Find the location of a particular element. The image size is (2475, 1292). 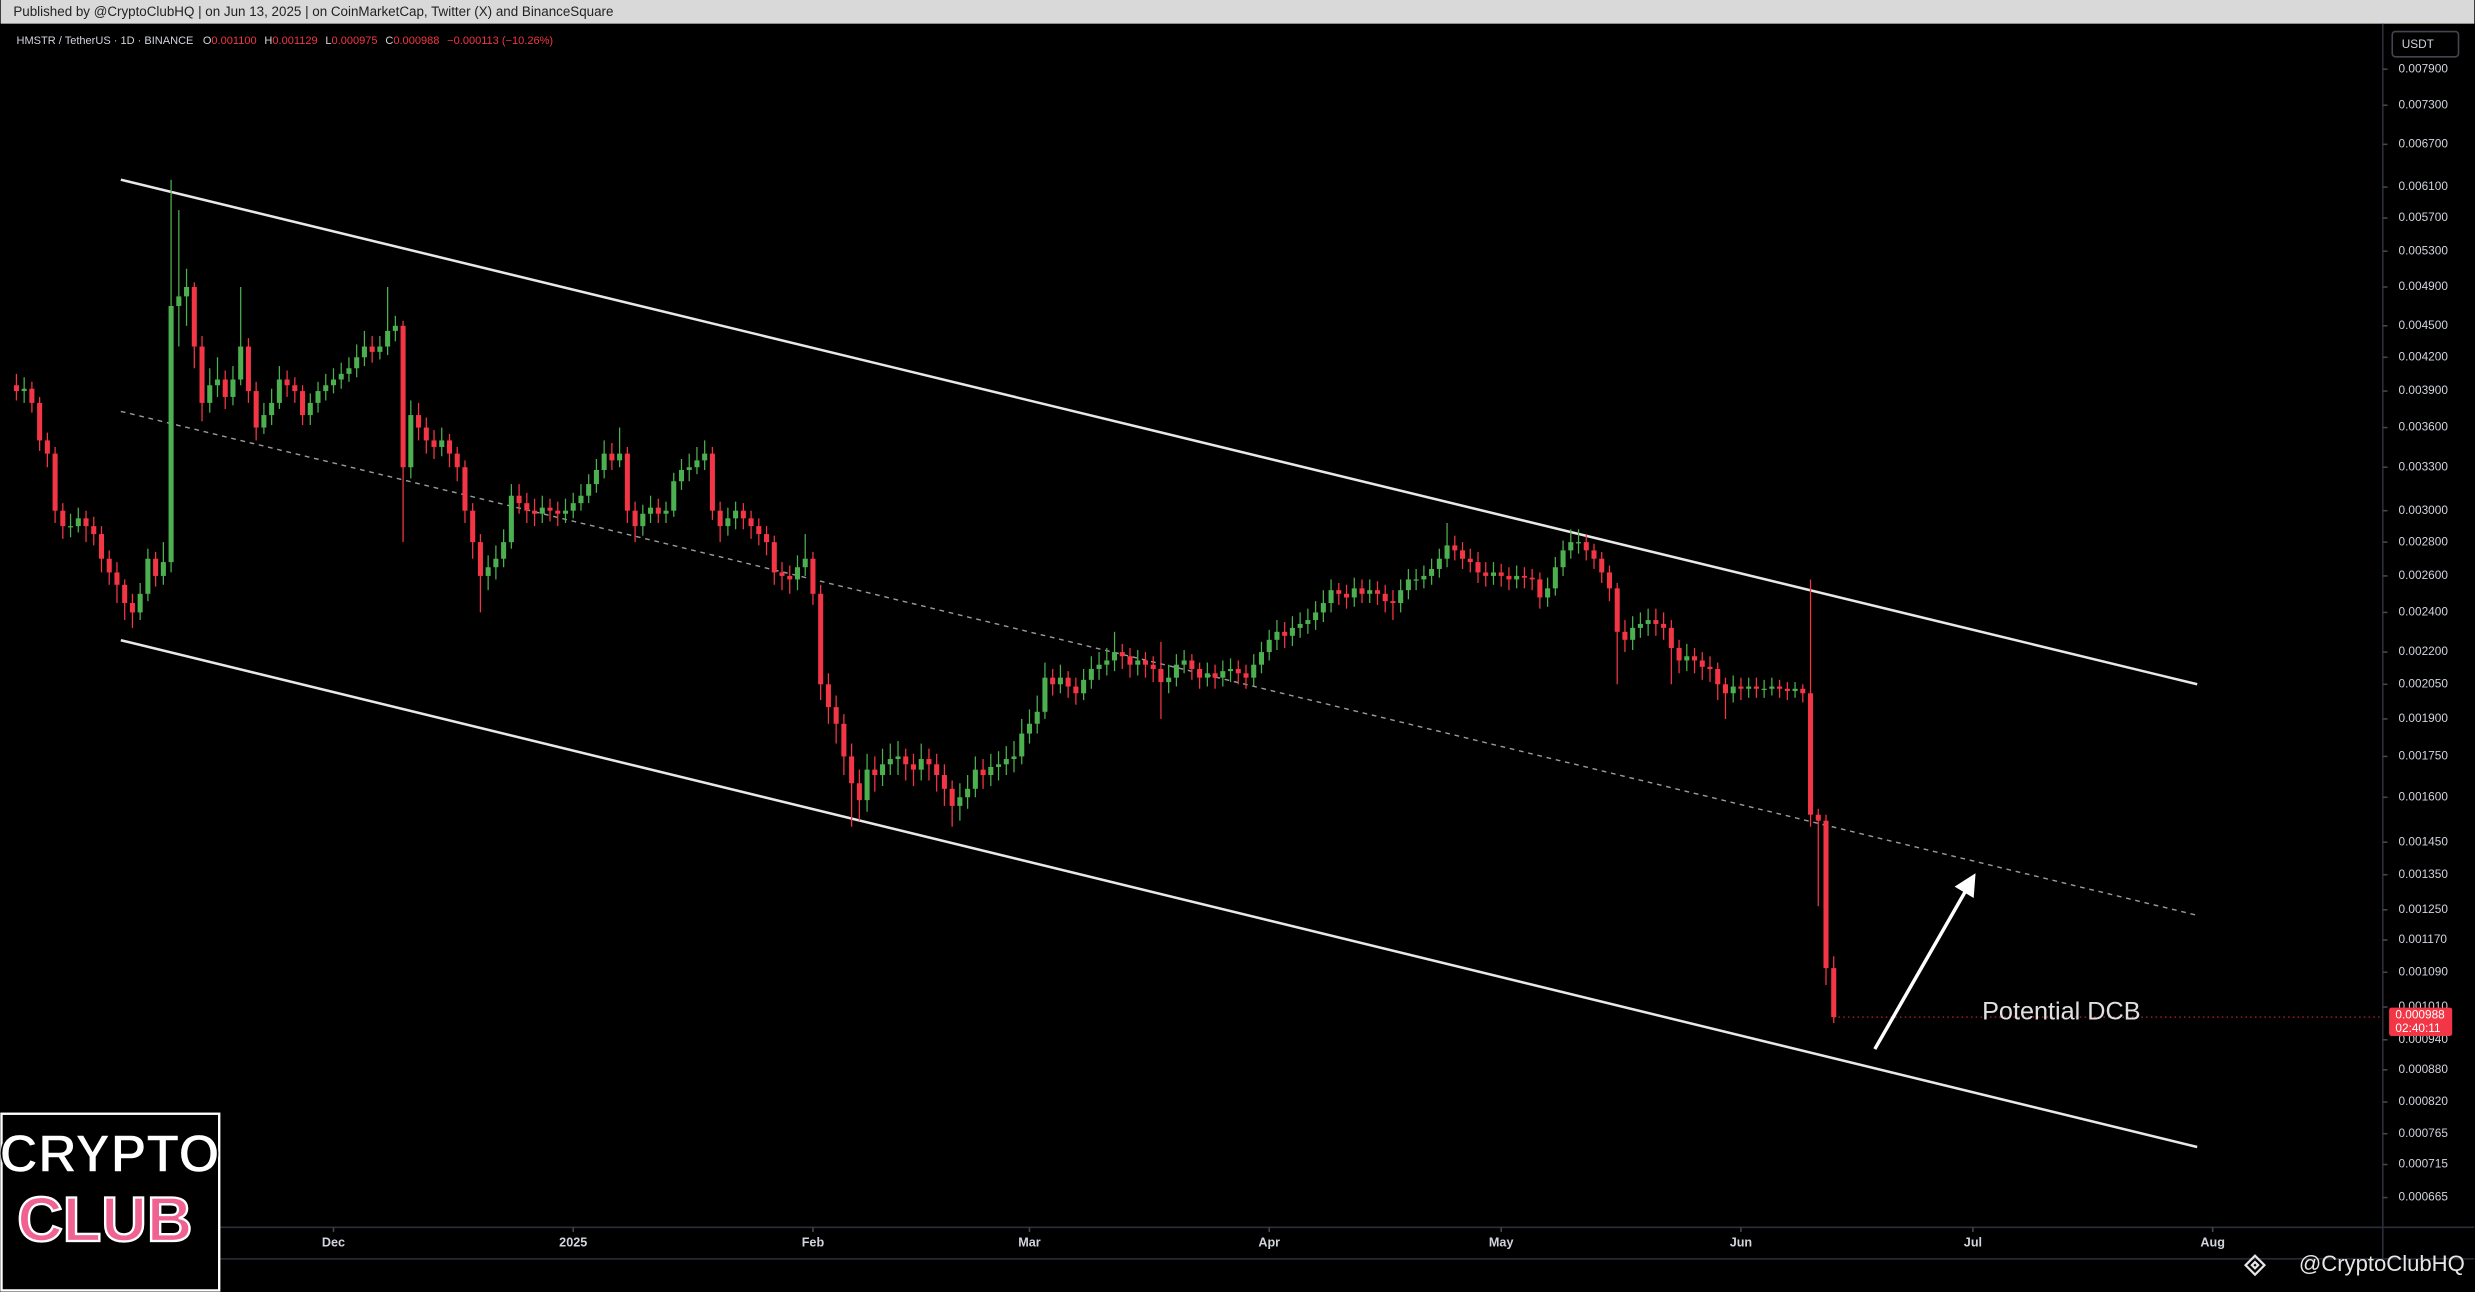

x-tick-label: Dec is located at coordinates (333, 1242).